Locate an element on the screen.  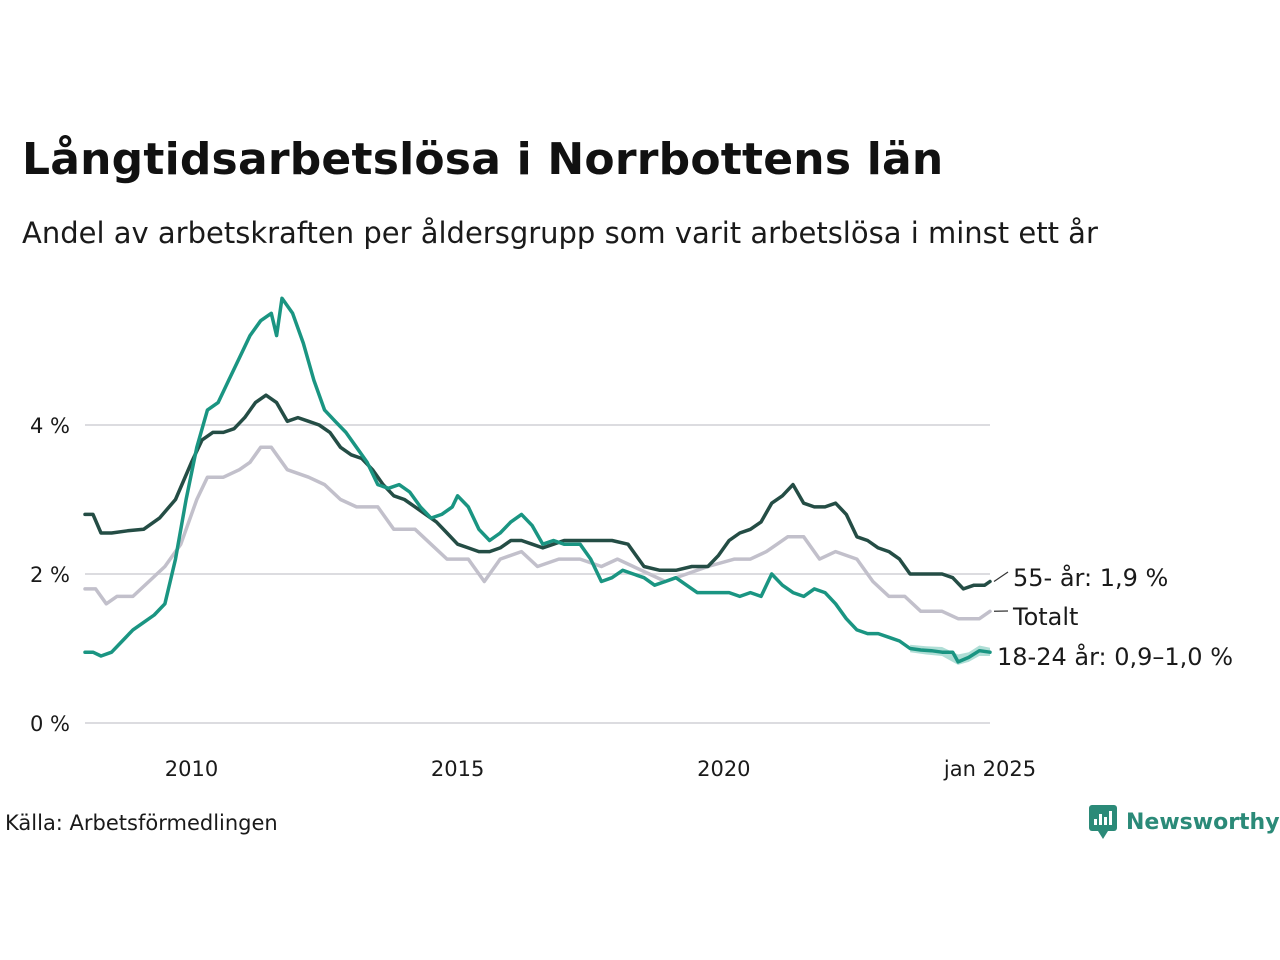
x-tick-label: 2010 is located at coordinates (191, 769).